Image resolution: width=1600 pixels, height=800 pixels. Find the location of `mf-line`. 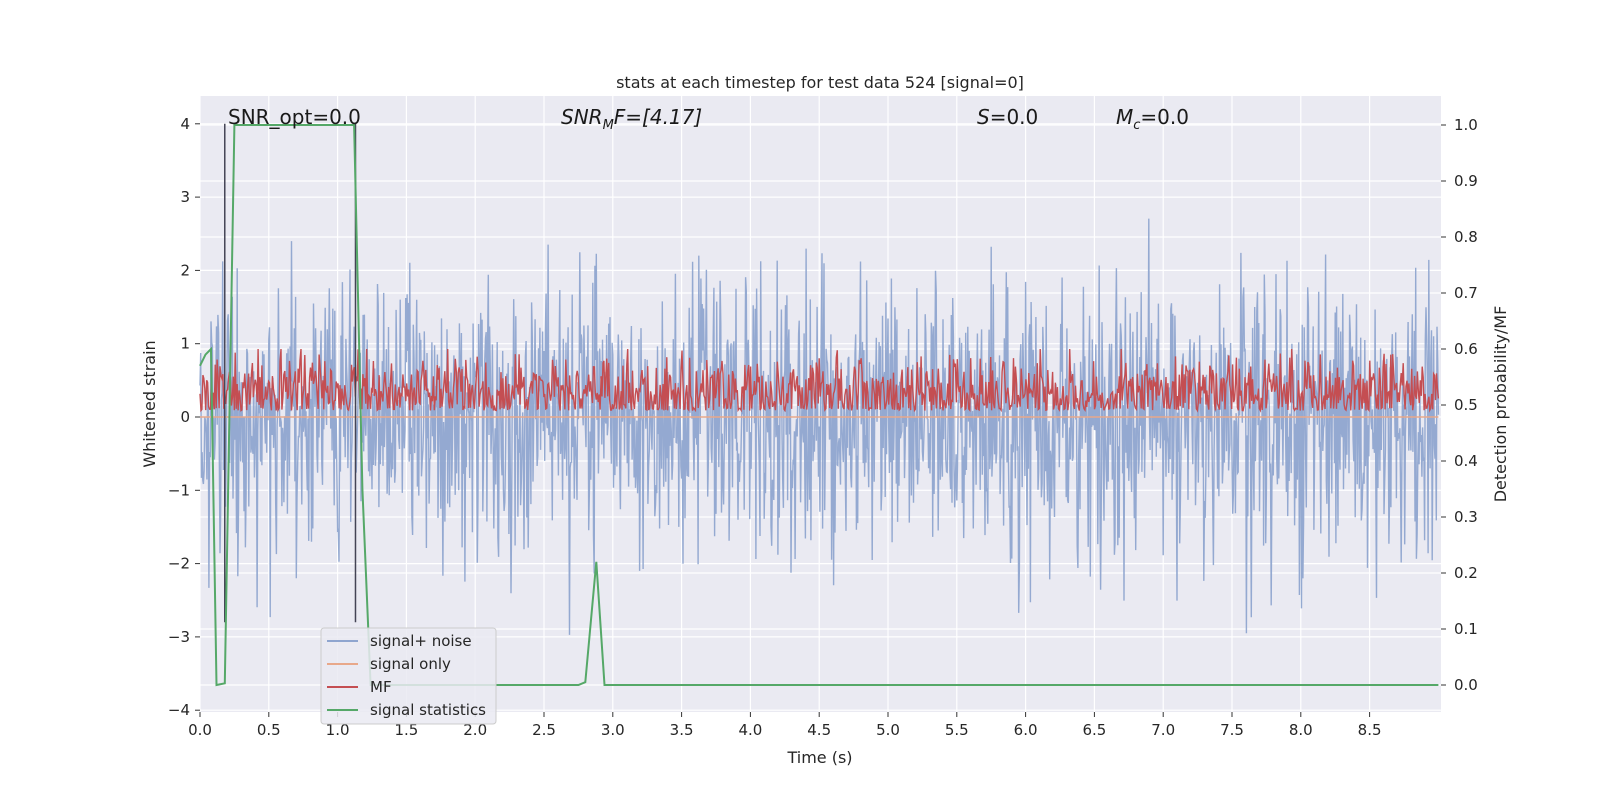

mf-line is located at coordinates (819, 380).